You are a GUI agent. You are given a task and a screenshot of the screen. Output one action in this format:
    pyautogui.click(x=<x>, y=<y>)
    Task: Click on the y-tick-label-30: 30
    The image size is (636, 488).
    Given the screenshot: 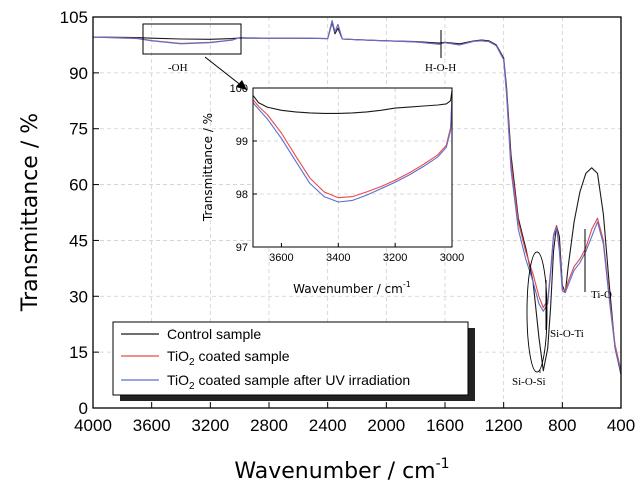 What is the action you would take?
    pyautogui.click(x=78, y=296)
    